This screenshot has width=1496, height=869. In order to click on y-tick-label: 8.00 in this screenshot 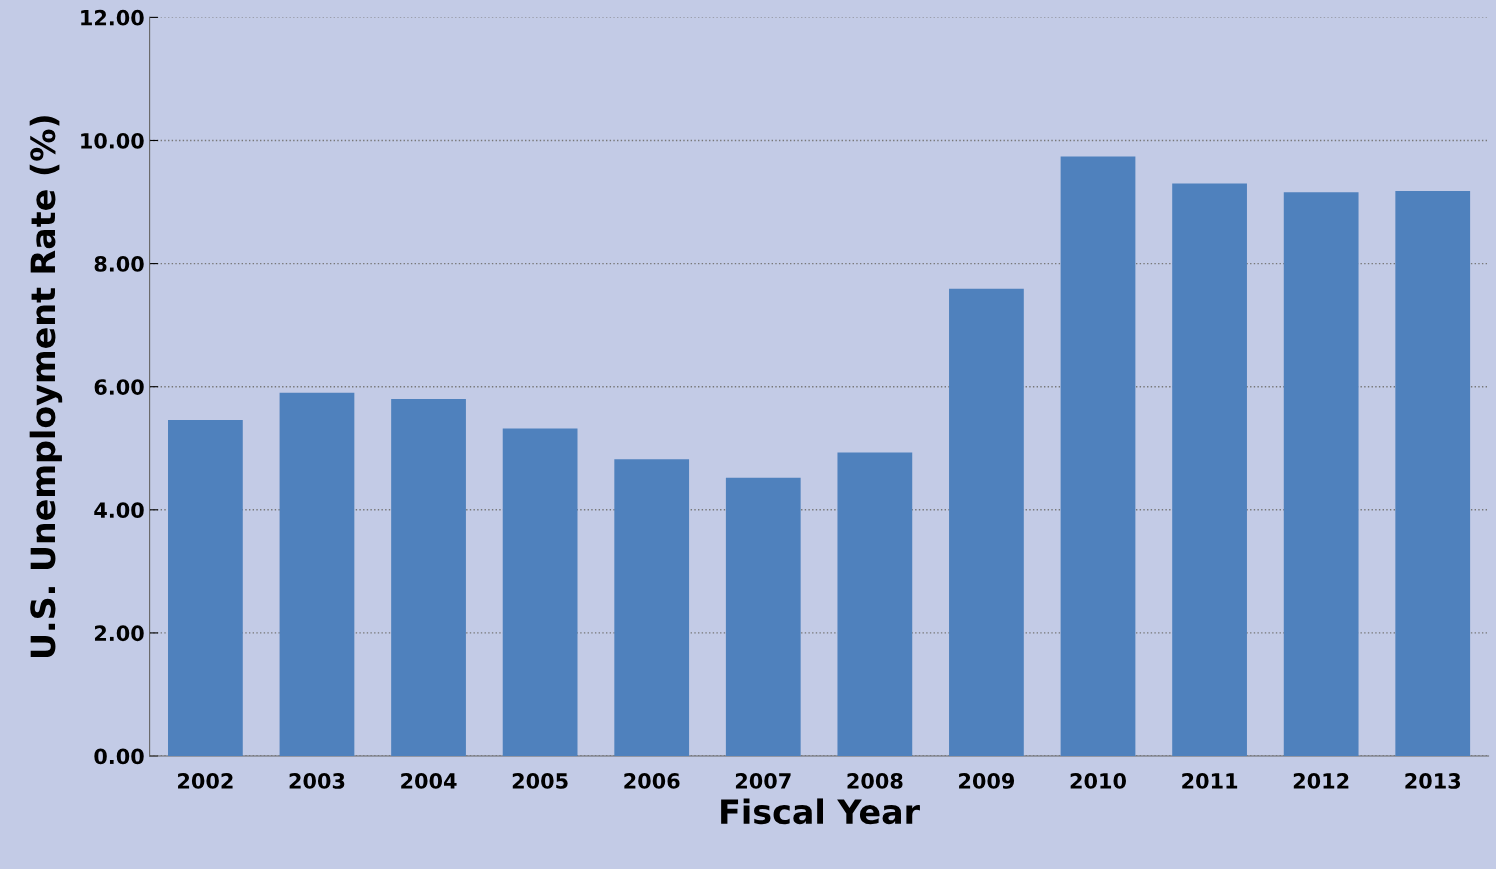, I will do `click(119, 264)`.